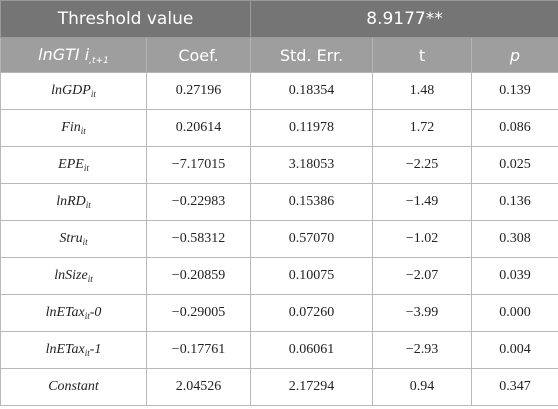 This screenshot has width=558, height=409. What do you see at coordinates (404, 19) in the screenshot?
I see `threshold-value: 8.9177**` at bounding box center [404, 19].